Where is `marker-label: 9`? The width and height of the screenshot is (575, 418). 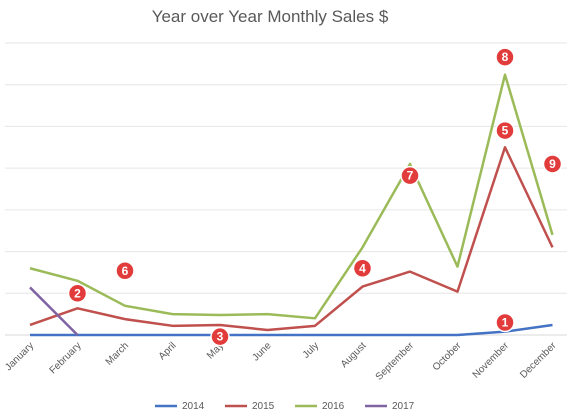 marker-label: 9 is located at coordinates (552, 164).